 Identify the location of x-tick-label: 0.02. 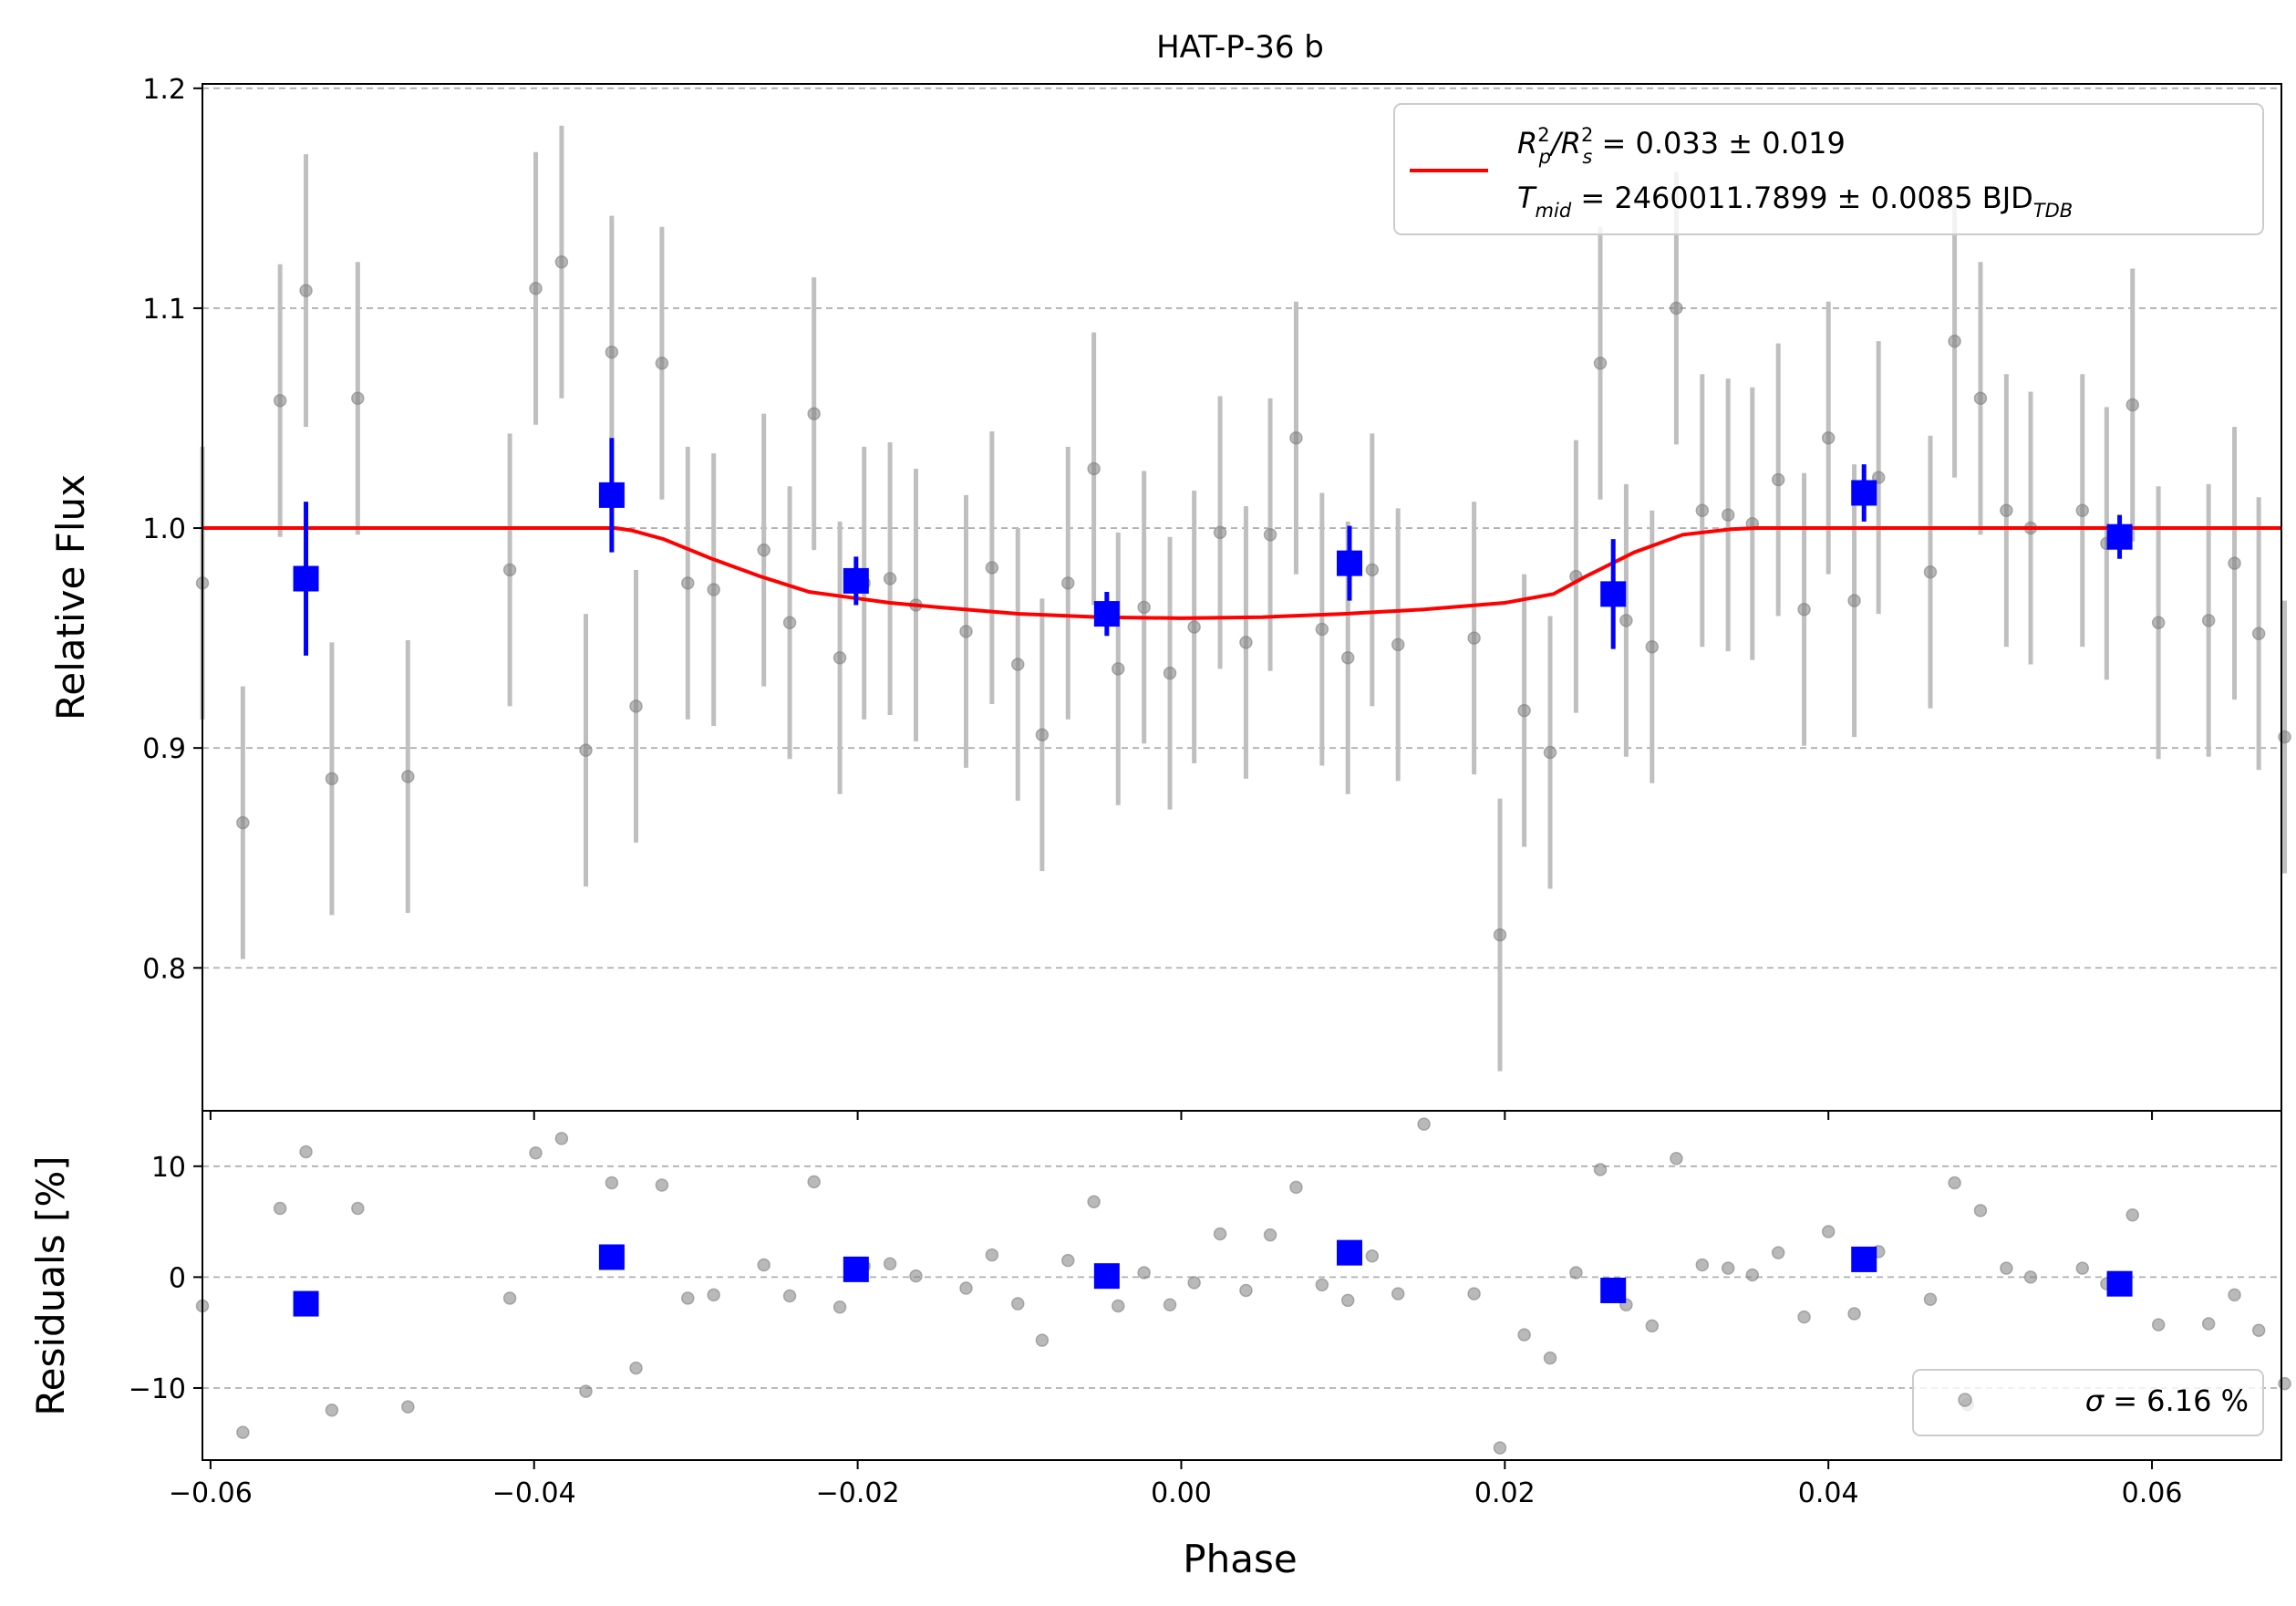
(1505, 1493).